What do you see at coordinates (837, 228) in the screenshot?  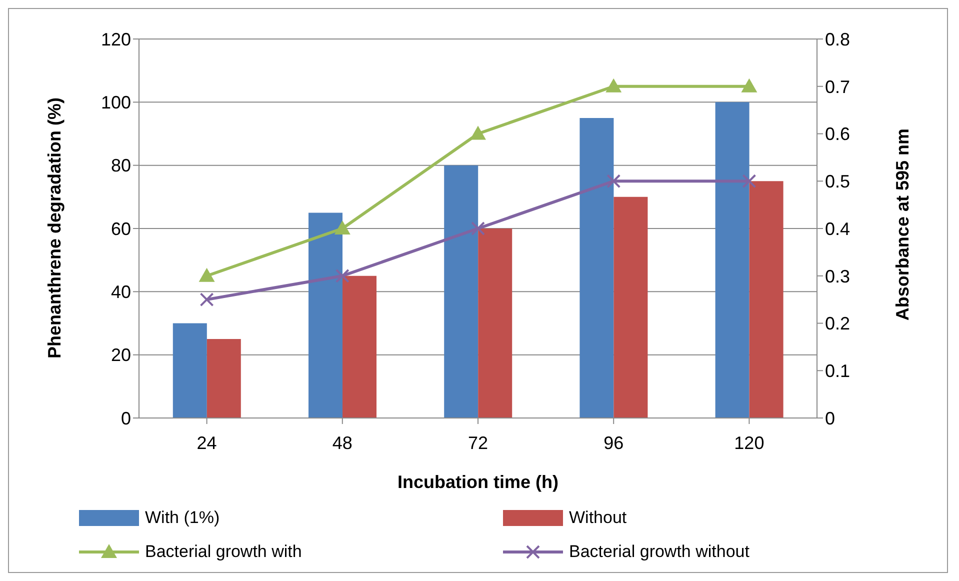 I see `y2-tick-label: 0.4` at bounding box center [837, 228].